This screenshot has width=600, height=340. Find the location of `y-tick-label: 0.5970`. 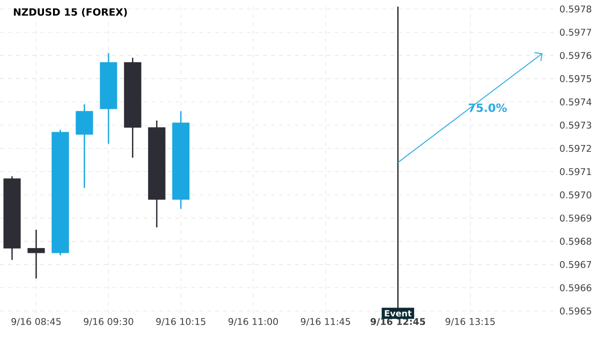

y-tick-label: 0.5970 is located at coordinates (576, 194).